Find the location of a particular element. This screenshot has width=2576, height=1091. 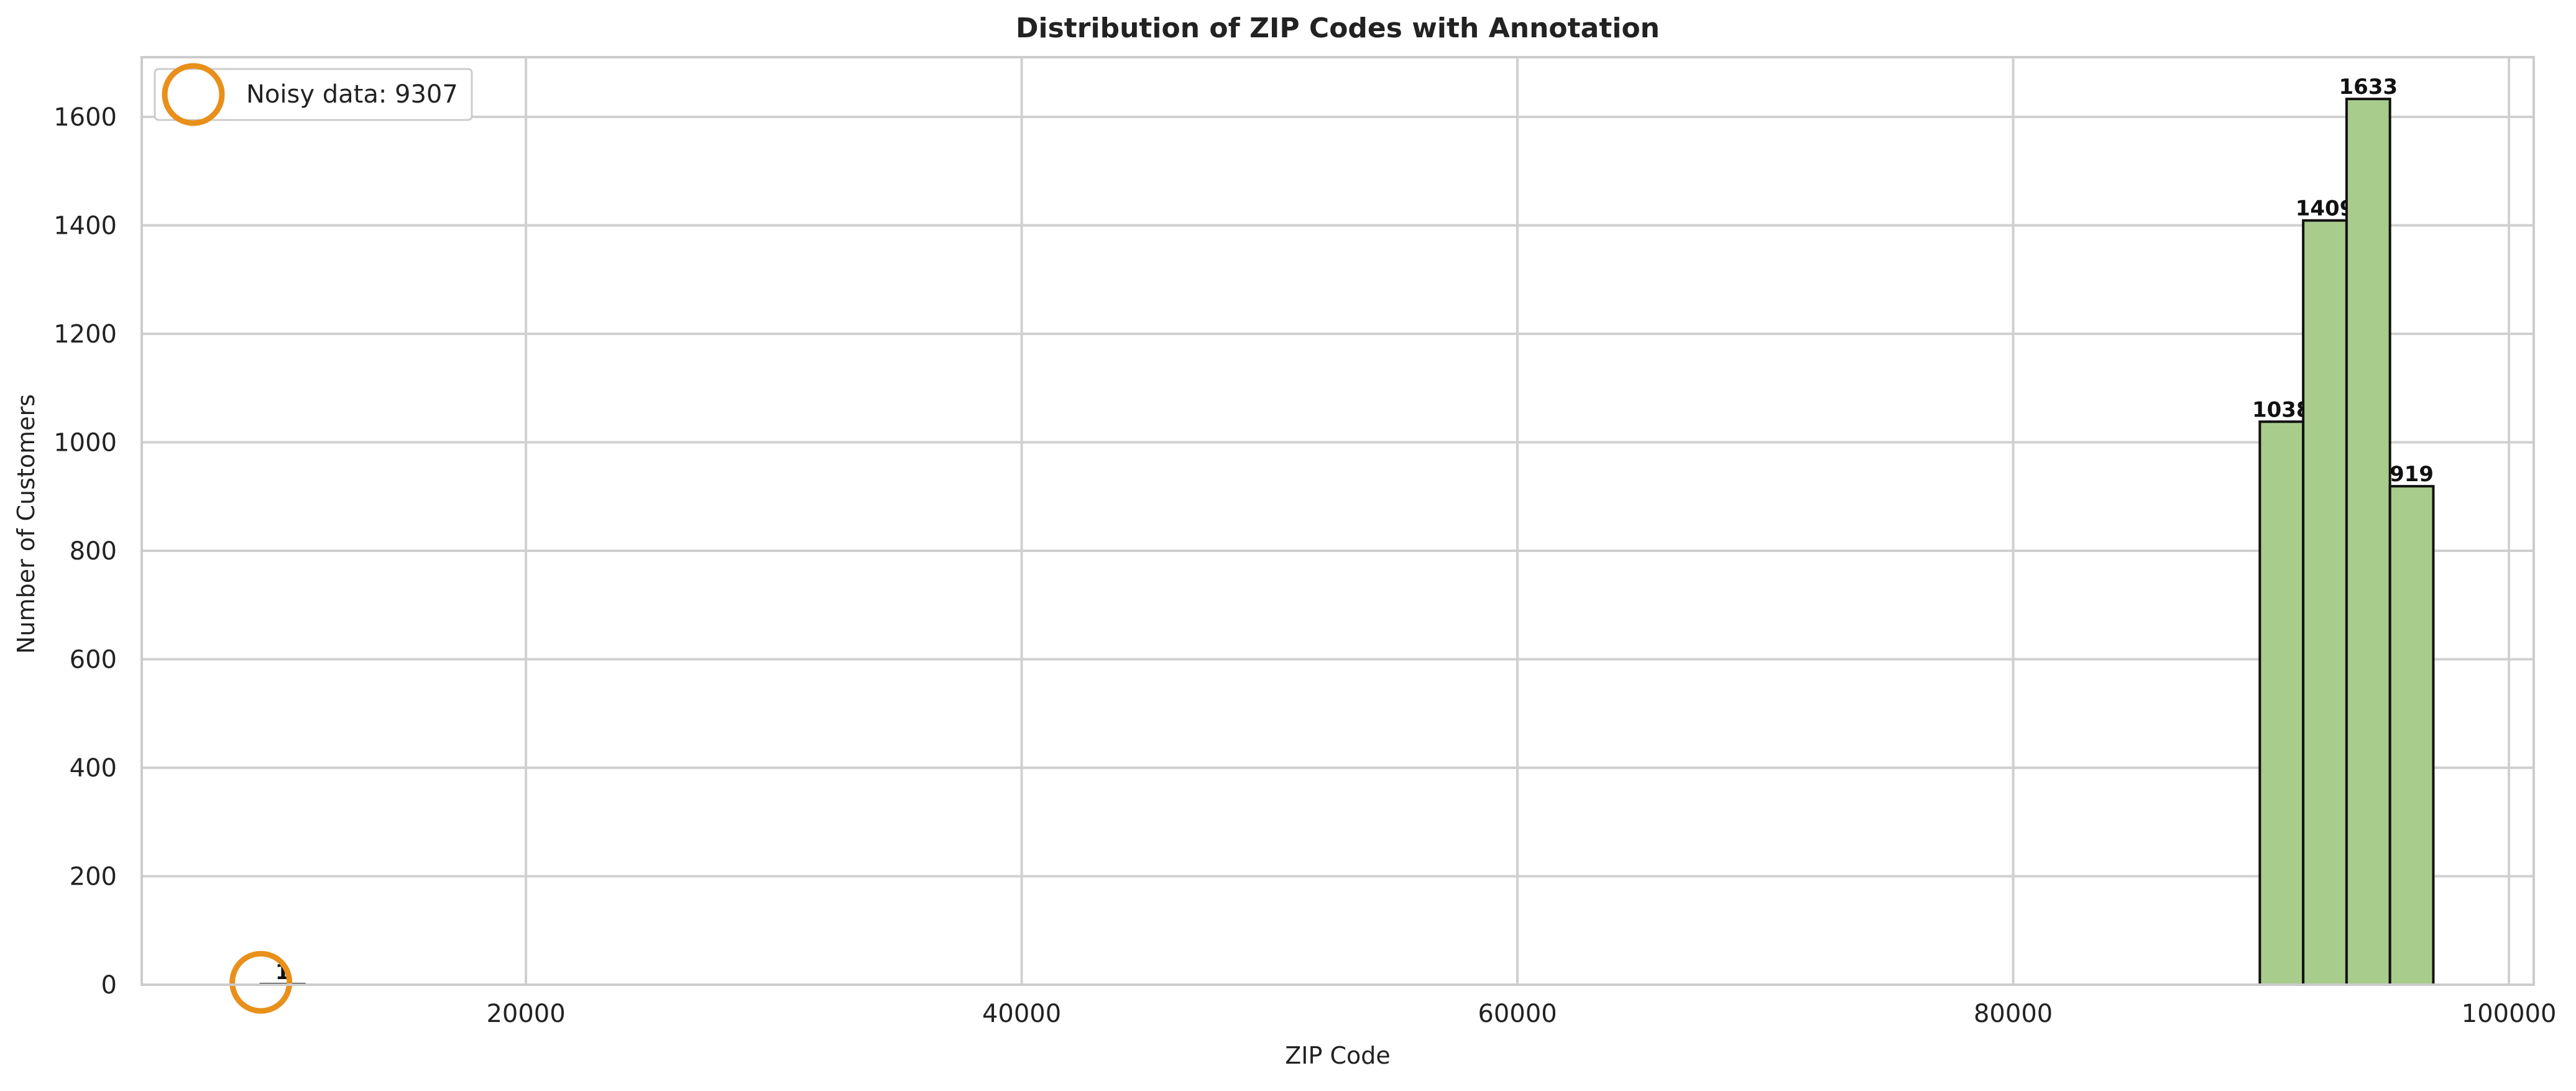

y-tick-label: 1200 is located at coordinates (85, 335).